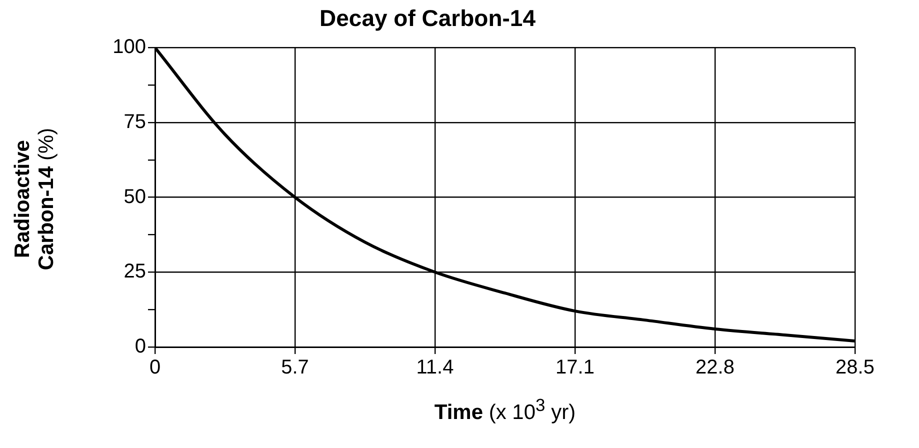 This screenshot has width=919, height=448. I want to click on x-axis-title: Time (x 10$^{3}$ yr), so click(505, 409).